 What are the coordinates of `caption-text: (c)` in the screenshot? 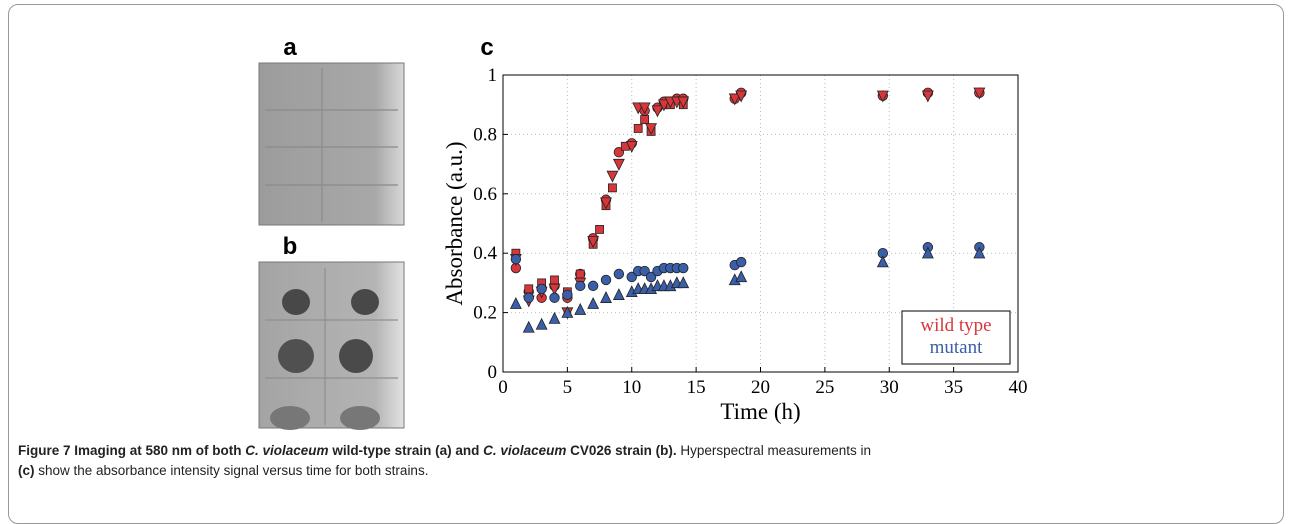 It's located at (26, 470).